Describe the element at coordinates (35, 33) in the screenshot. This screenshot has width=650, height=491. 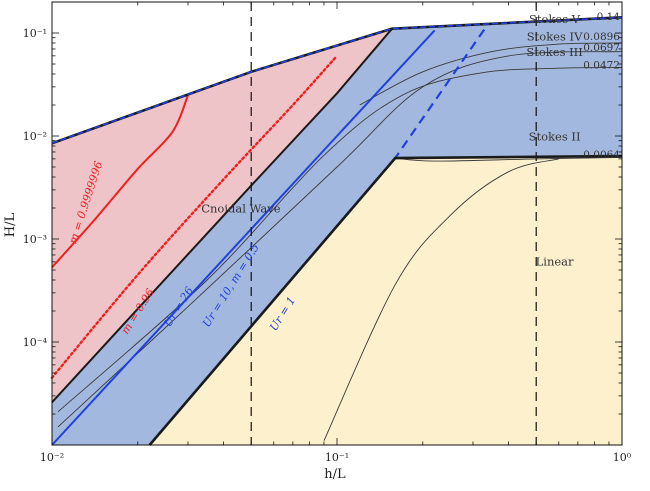
I see `y-tick-label: 10⁻¹` at that location.